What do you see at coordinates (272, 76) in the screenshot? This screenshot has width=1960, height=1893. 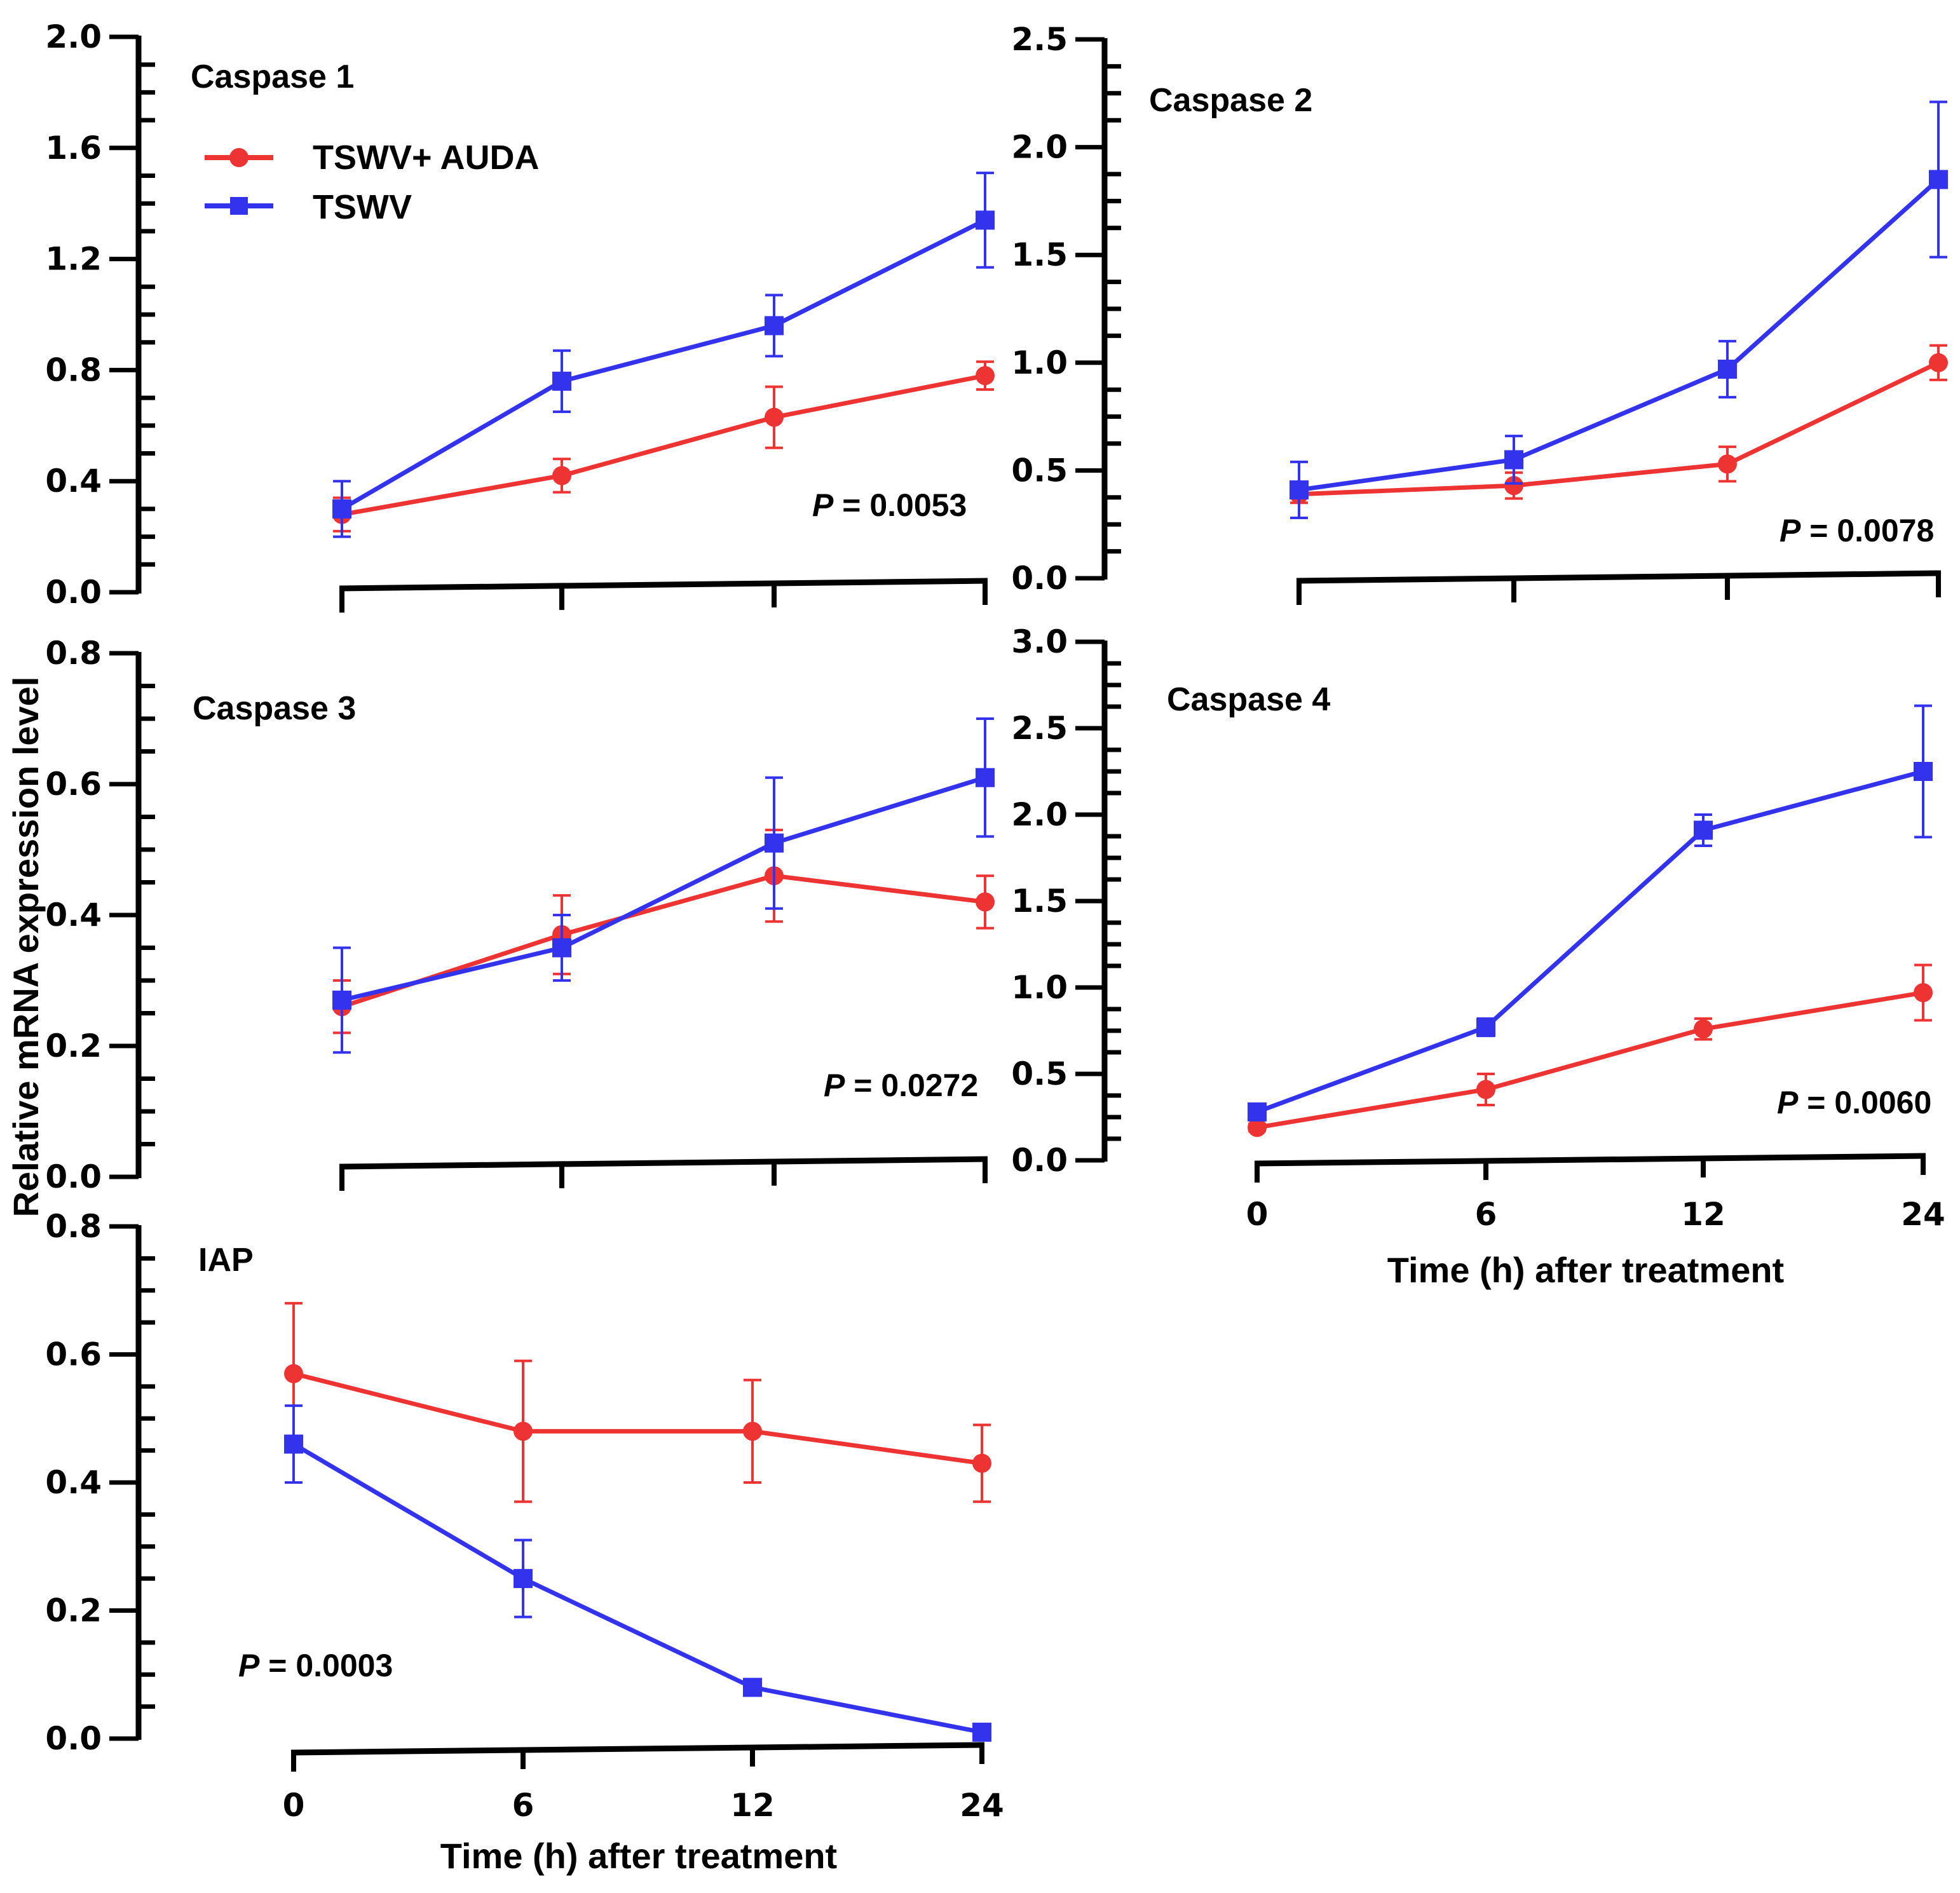 I see `panel-title-caspase1: Caspase 1` at bounding box center [272, 76].